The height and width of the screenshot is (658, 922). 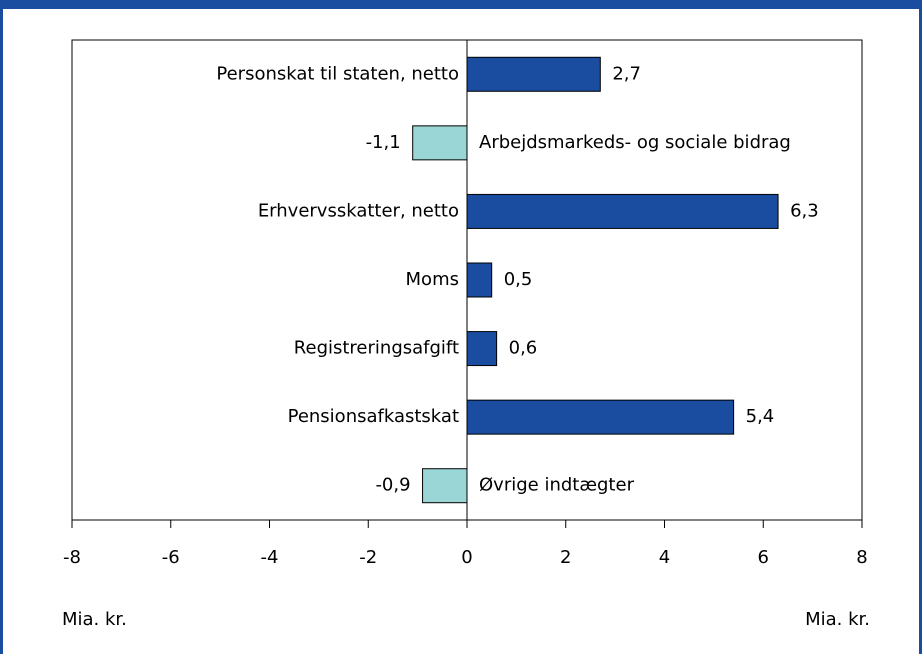 I want to click on x-tick-label: -8, so click(x=72, y=557).